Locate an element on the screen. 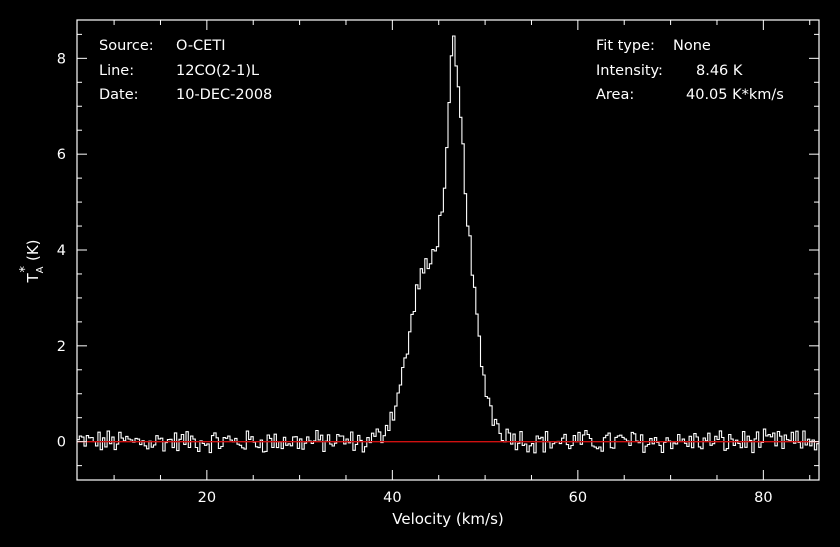  y-tick-label: 6 is located at coordinates (61, 155).